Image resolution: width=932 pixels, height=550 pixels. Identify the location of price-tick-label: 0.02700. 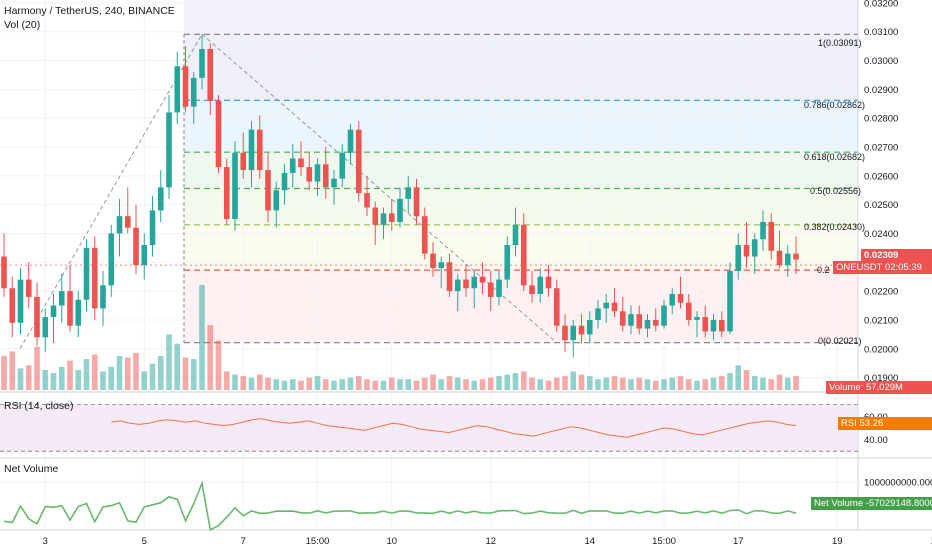
(881, 148).